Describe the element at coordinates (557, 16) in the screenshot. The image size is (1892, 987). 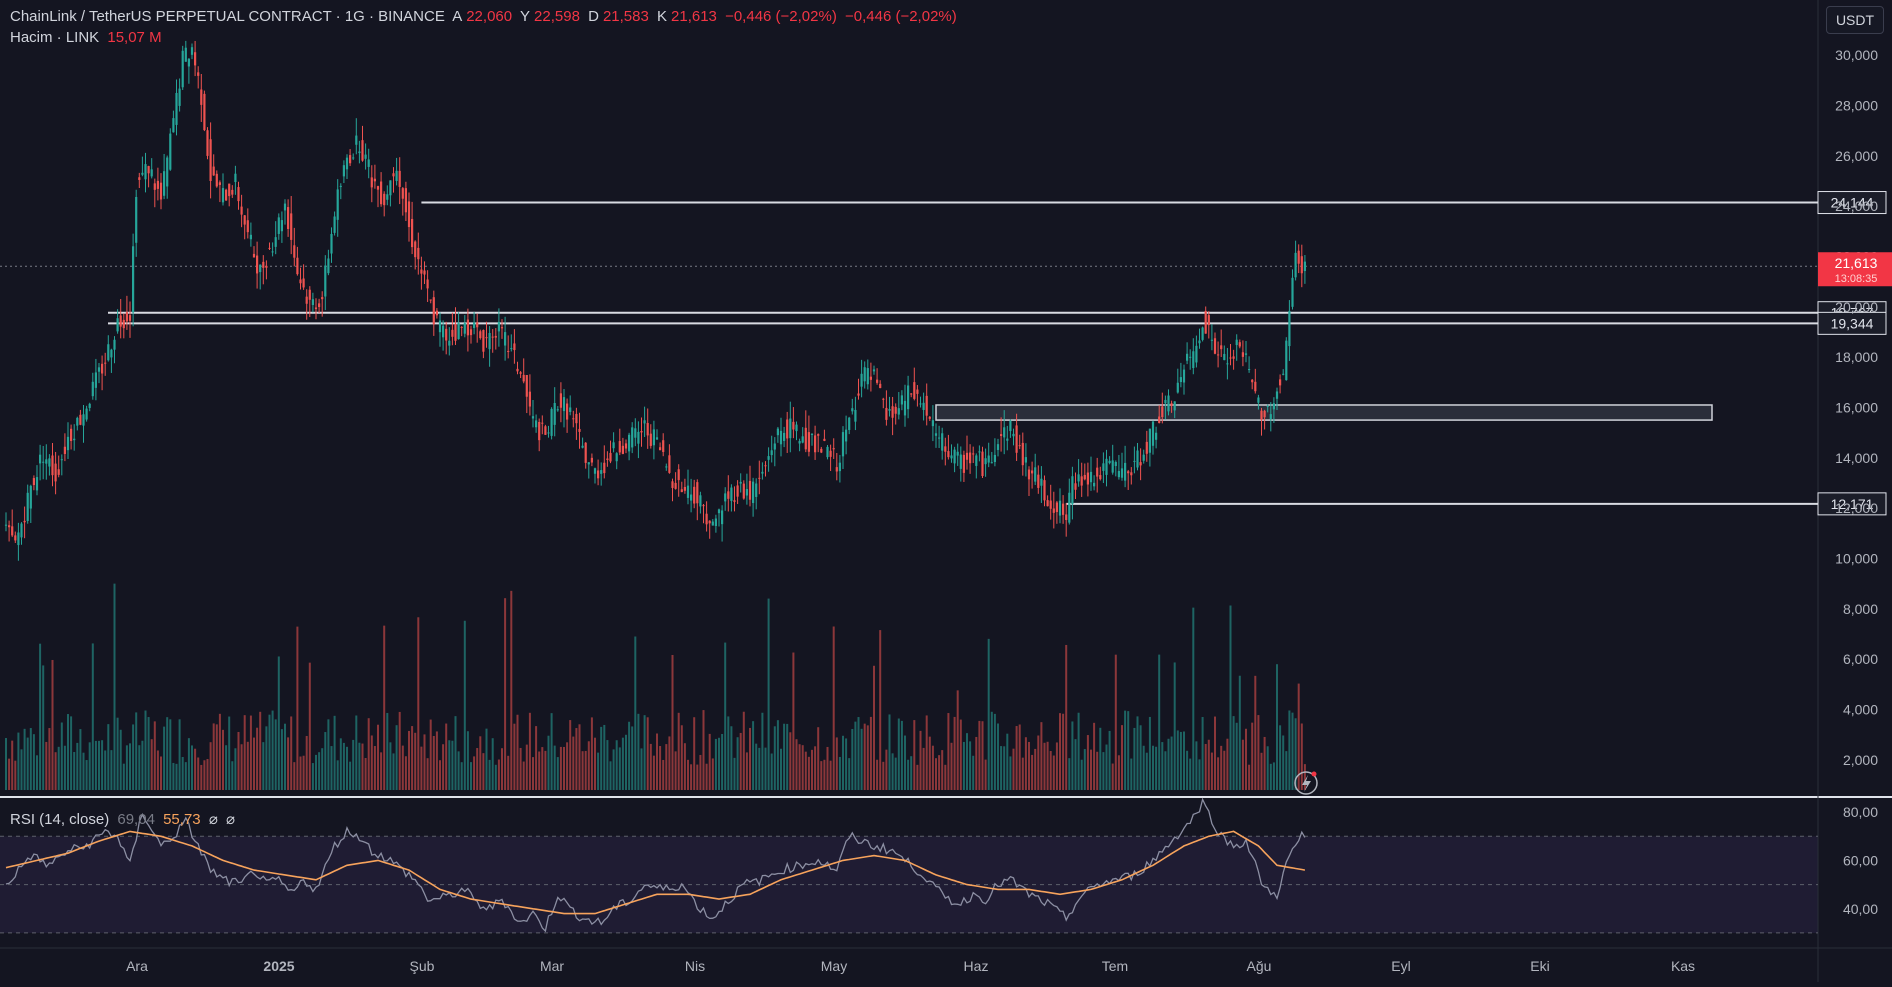
I see `high-value: 22,598` at that location.